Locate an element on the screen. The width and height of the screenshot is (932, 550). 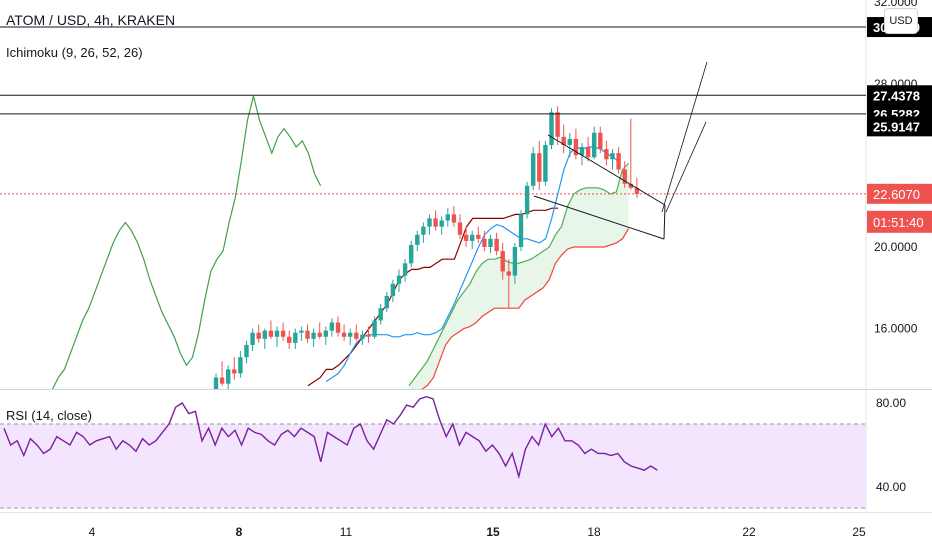
rsi-tick-label: 40.00 is located at coordinates (891, 487).